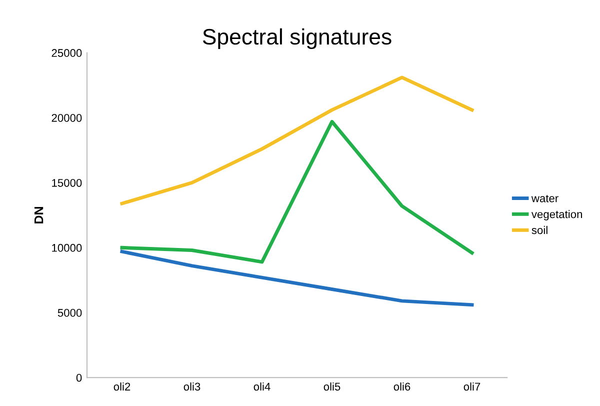  Describe the element at coordinates (297, 278) in the screenshot. I see `line-series` at that location.